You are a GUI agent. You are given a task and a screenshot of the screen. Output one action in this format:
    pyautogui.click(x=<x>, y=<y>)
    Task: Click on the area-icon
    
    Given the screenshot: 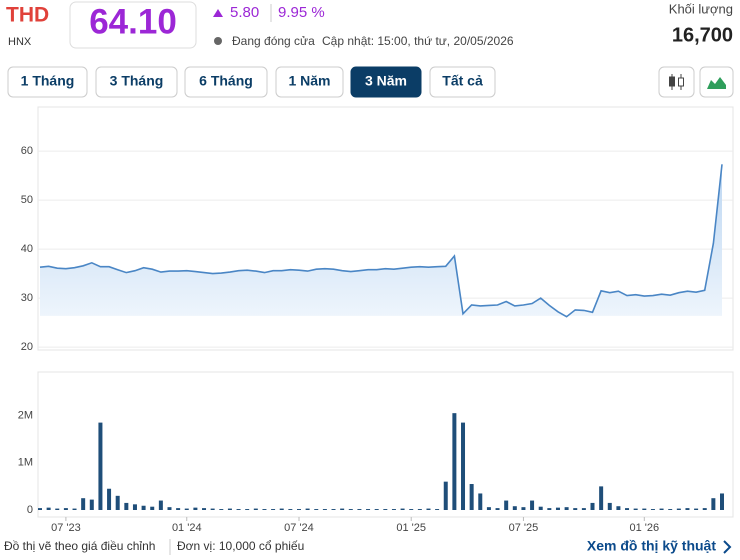 What is the action you would take?
    pyautogui.click(x=716, y=83)
    